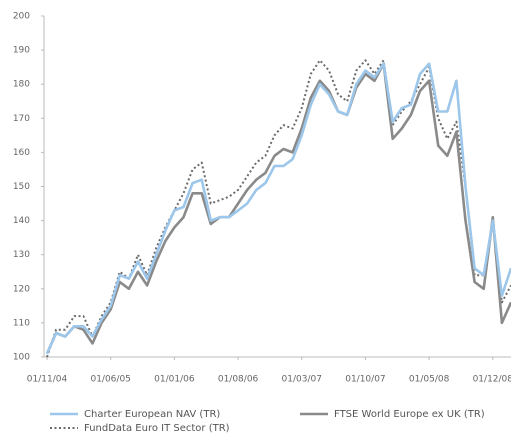  I want to click on y-tick-label: 120, so click(21, 289).